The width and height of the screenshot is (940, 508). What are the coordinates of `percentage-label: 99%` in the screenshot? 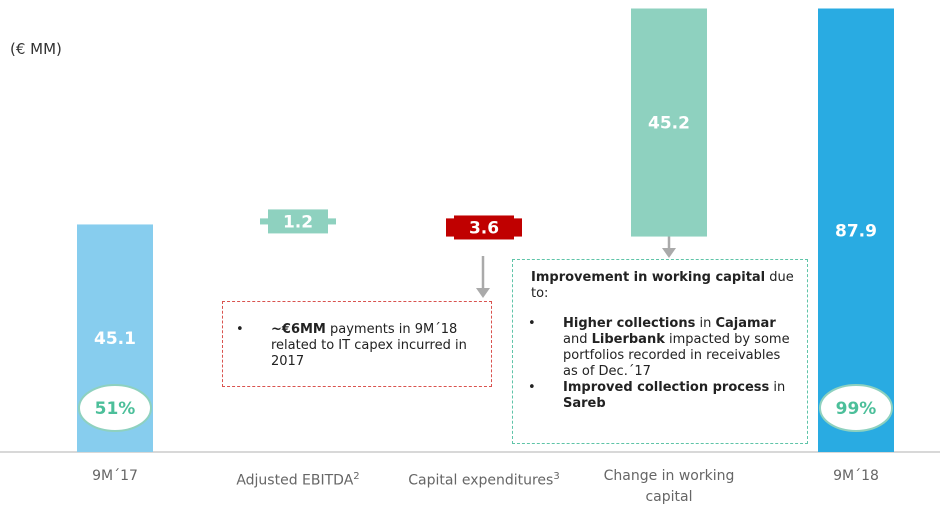 It's located at (856, 409).